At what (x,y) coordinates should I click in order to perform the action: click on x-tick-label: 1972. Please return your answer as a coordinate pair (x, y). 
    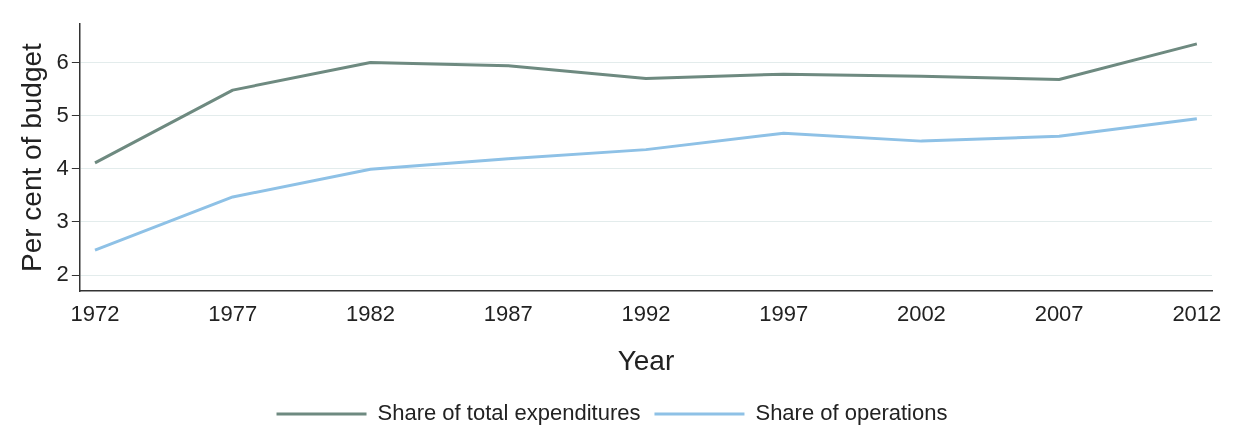
    Looking at the image, I should click on (95, 314).